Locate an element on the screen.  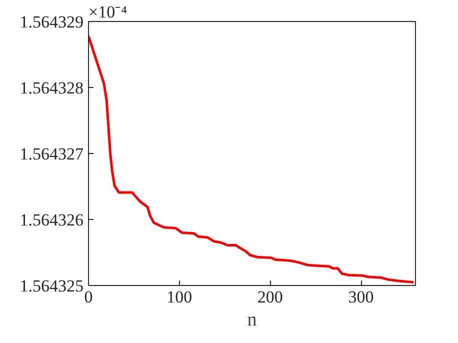
x-tick-label: 0 is located at coordinates (88, 297).